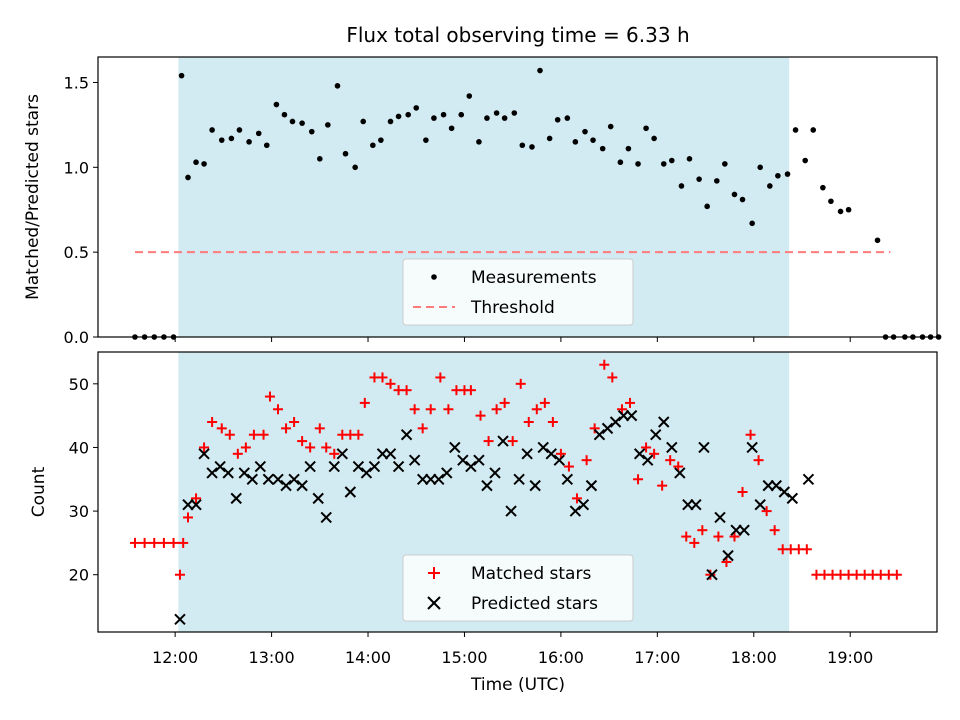 This screenshot has width=960, height=720. Describe the element at coordinates (175, 657) in the screenshot. I see `x-tick-label: 12:00` at that location.